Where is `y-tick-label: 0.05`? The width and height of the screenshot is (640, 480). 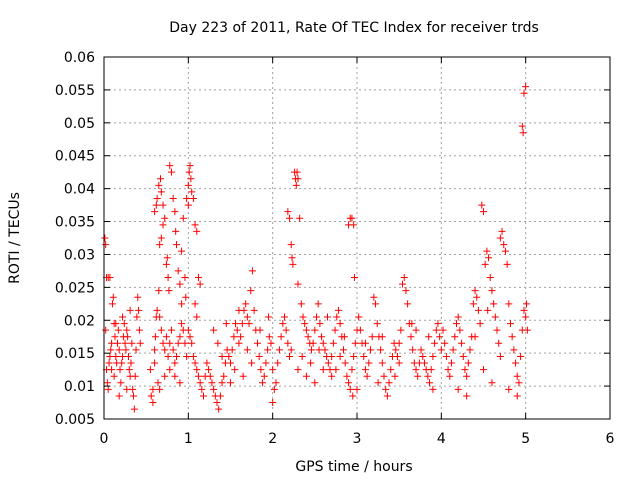
y-tick-label: 0.05 is located at coordinates (79, 124).